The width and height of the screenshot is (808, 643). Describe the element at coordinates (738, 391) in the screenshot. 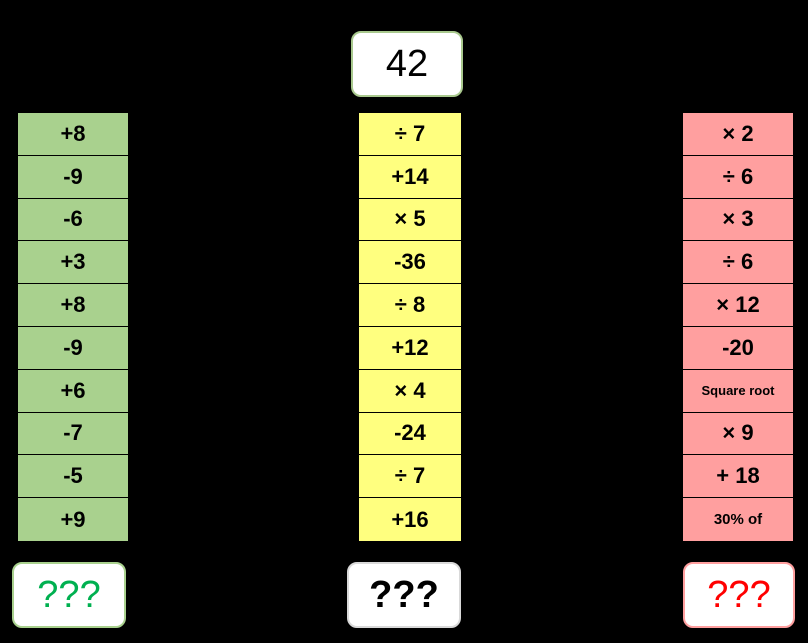

I see `red-step-7: Square root` at that location.